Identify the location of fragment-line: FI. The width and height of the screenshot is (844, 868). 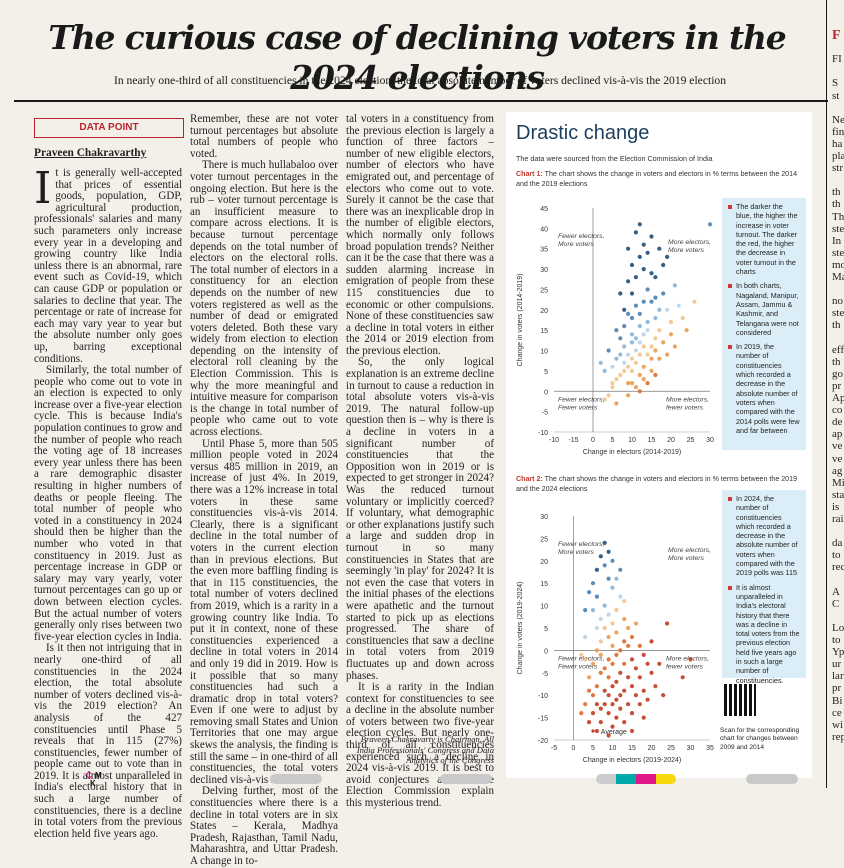
(837, 59).